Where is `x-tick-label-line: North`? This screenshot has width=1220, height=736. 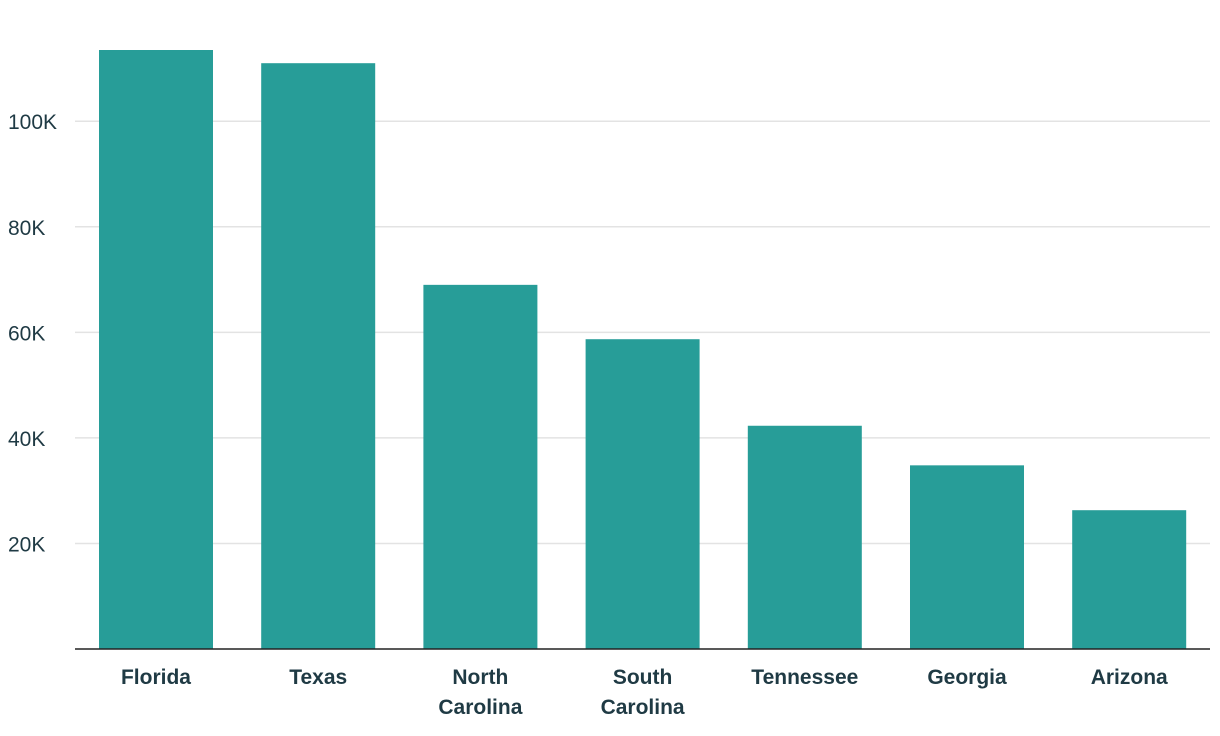
x-tick-label-line: North is located at coordinates (480, 677).